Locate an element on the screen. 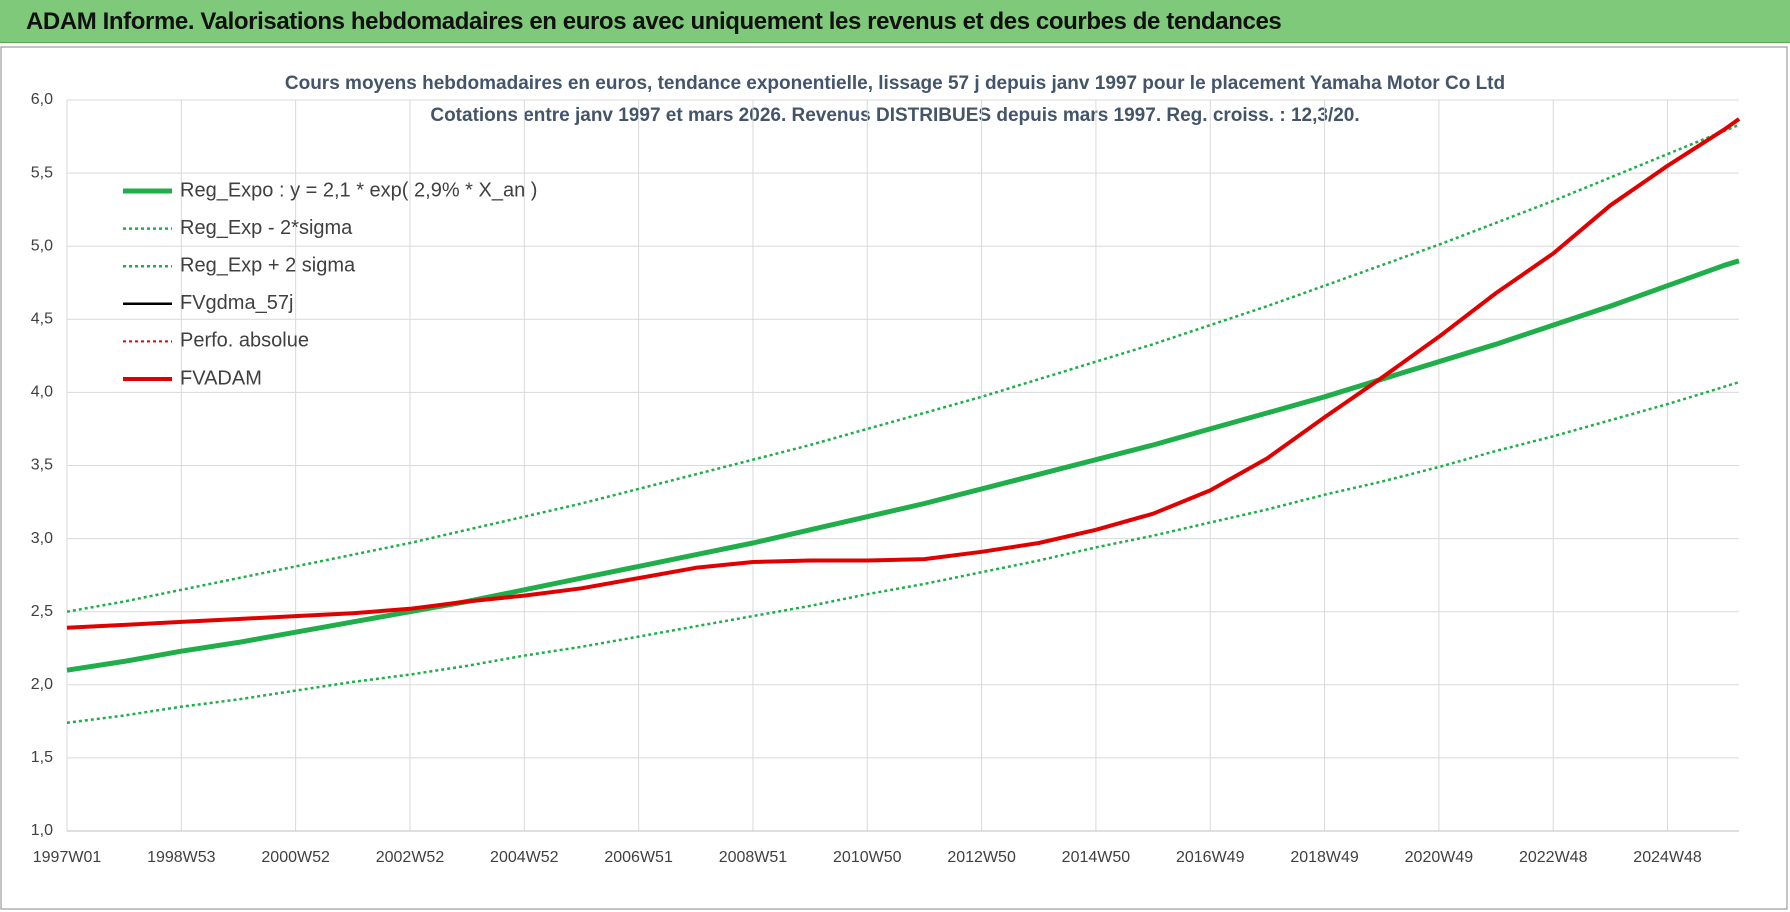  x-tick-label: 2016W49 is located at coordinates (1210, 857).